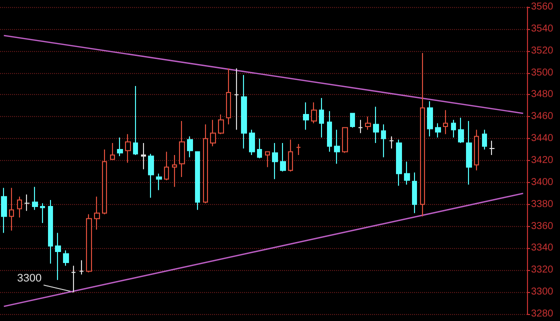  I want to click on y-tick-label: 3540, so click(542, 28).